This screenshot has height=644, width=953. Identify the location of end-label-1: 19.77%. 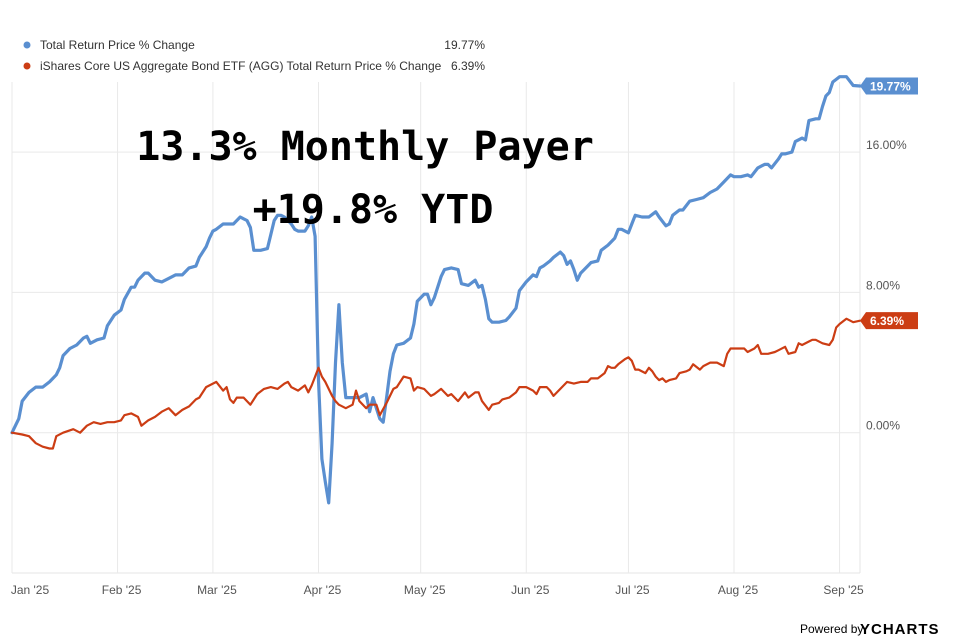
(890, 87).